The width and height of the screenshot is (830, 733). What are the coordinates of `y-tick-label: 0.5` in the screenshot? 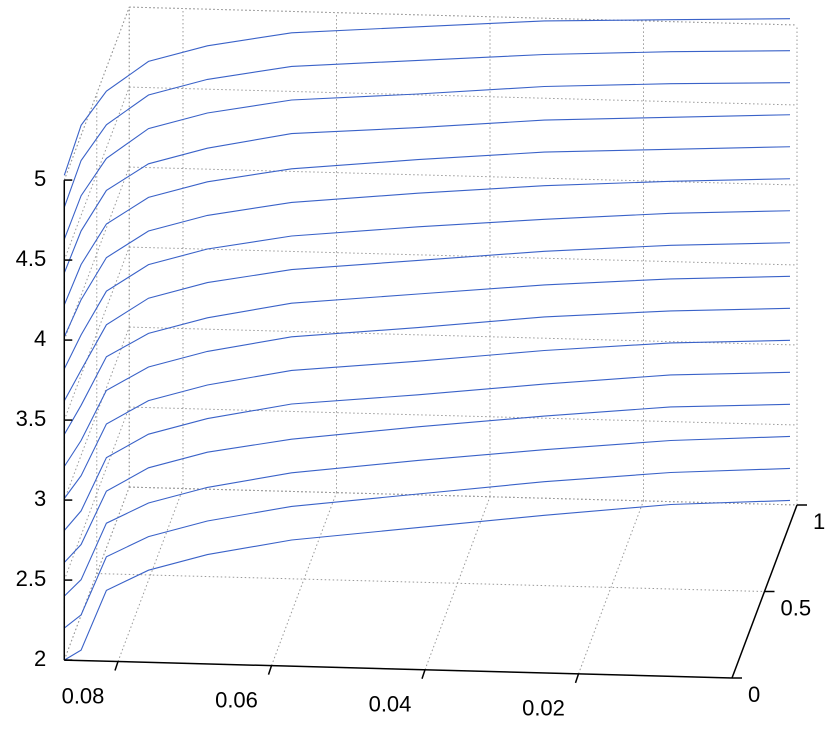 It's located at (796, 607).